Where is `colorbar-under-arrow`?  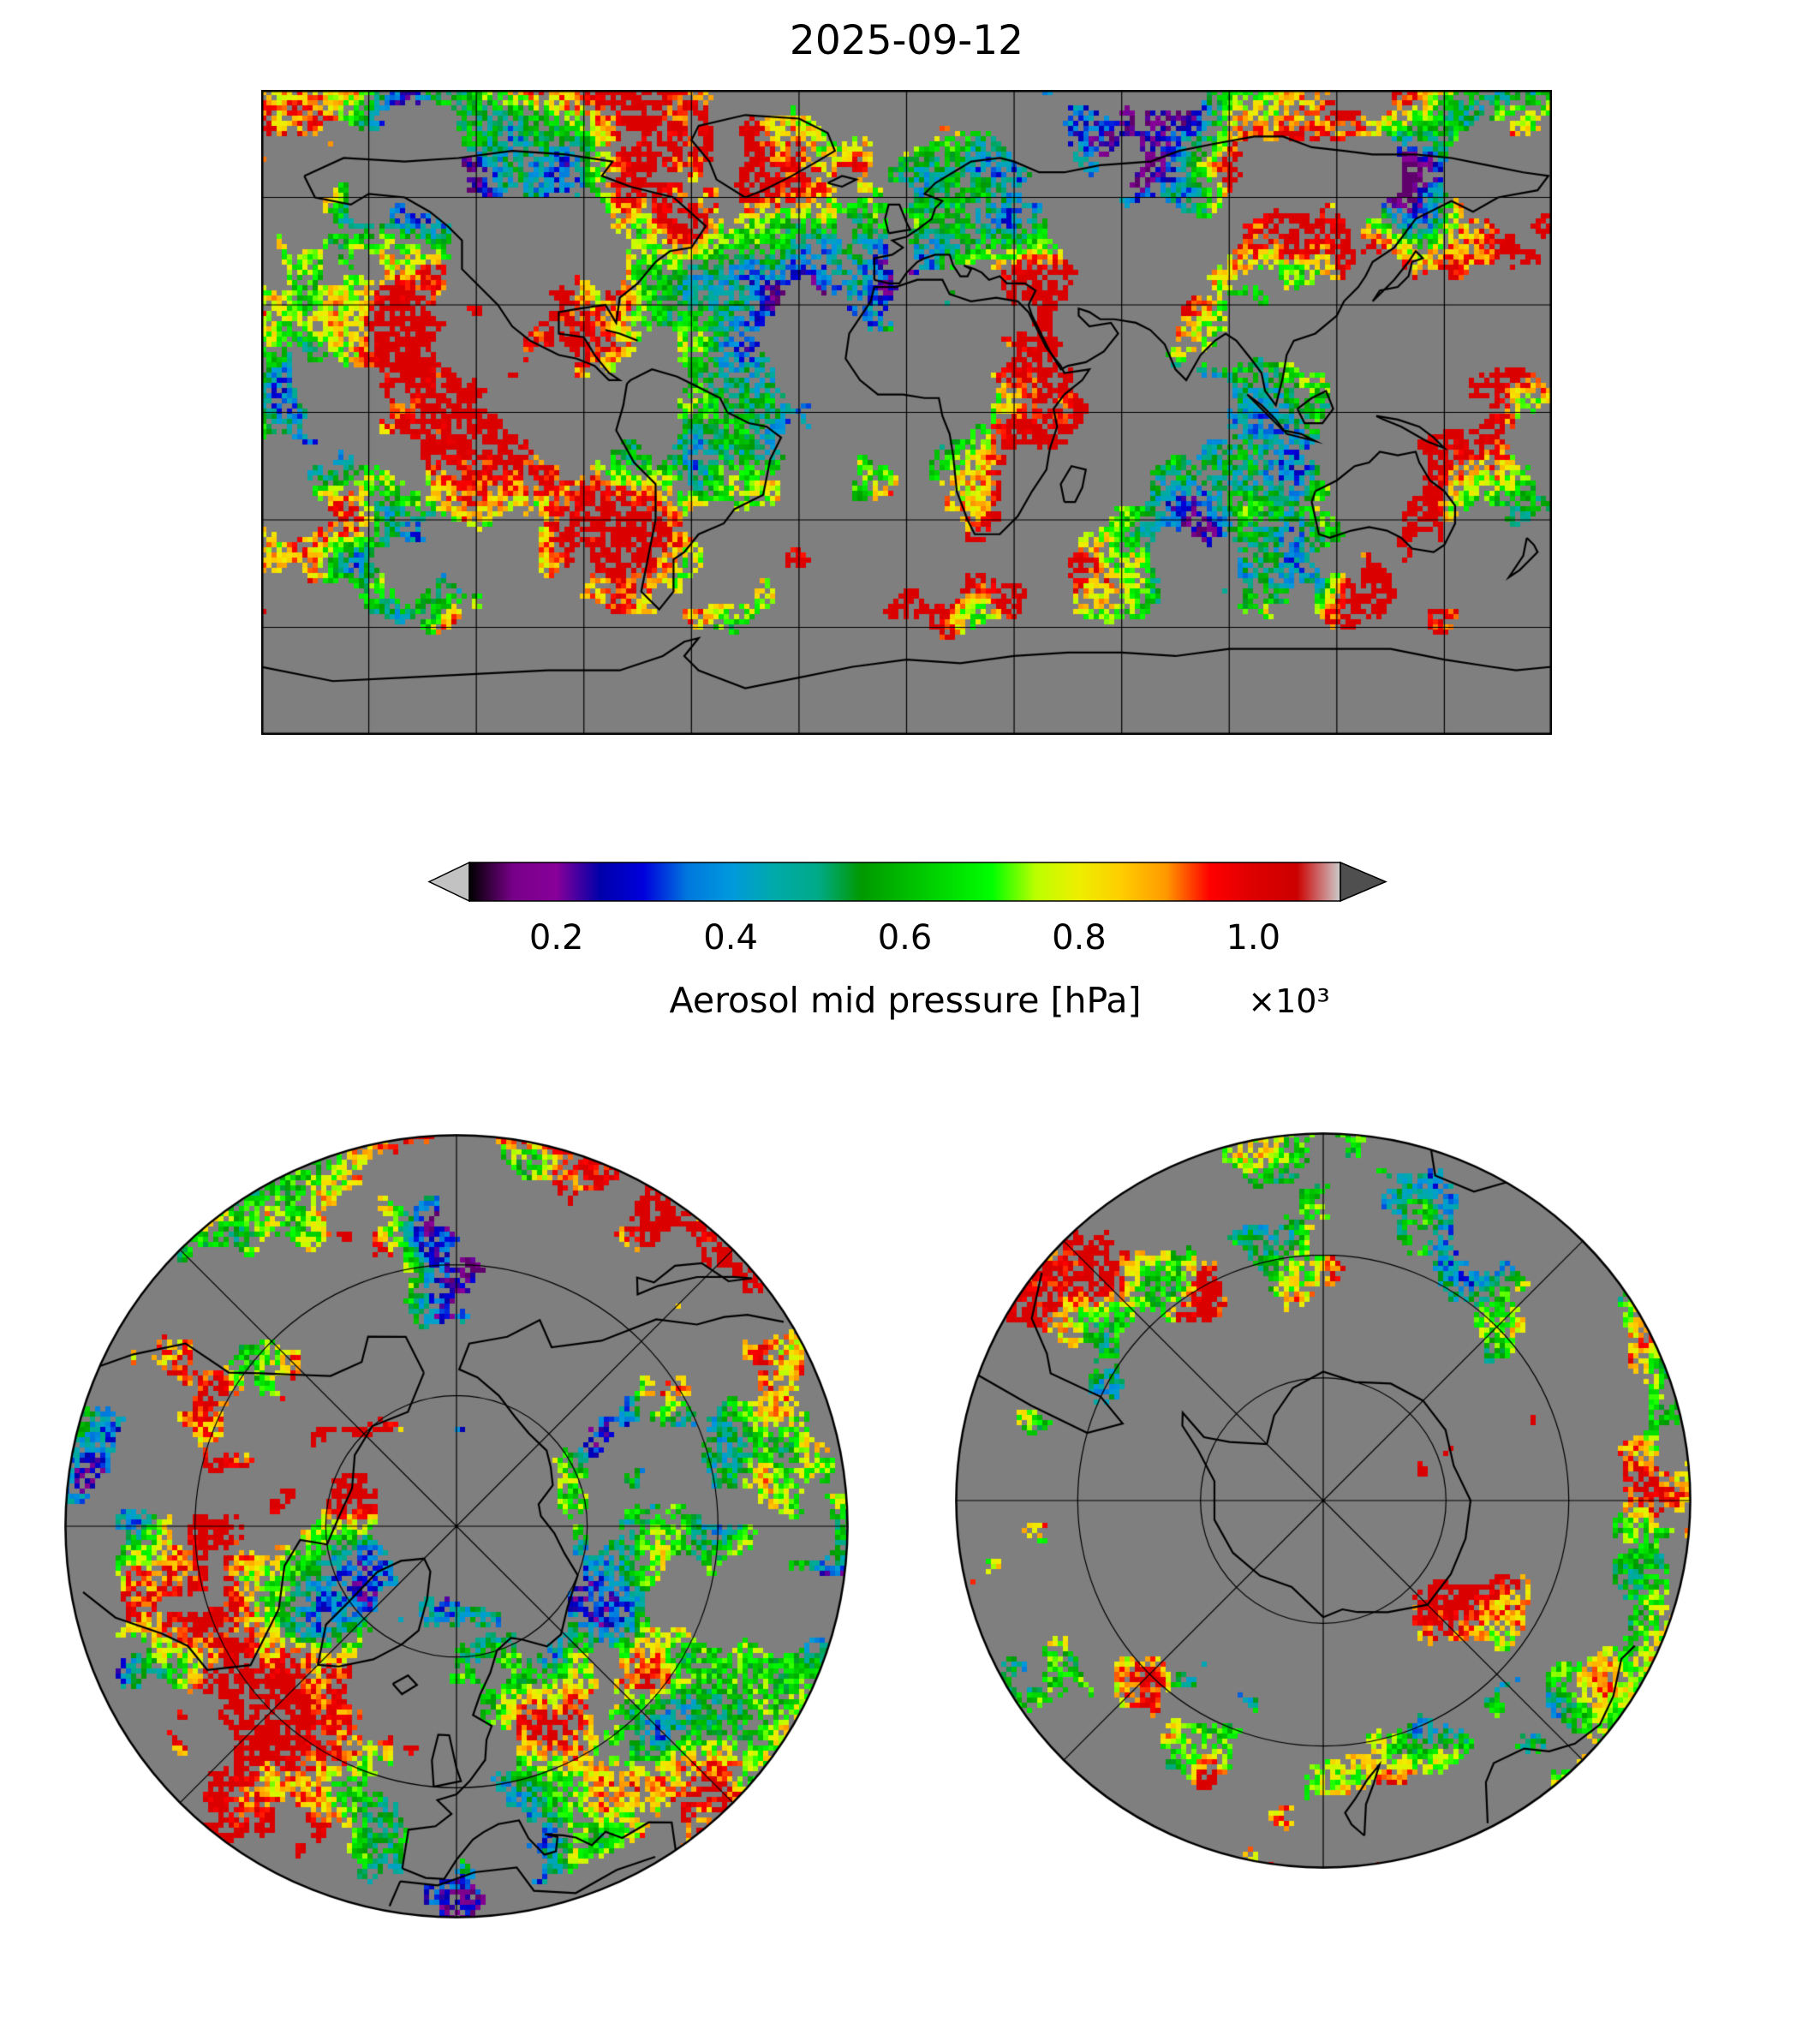 colorbar-under-arrow is located at coordinates (449, 882).